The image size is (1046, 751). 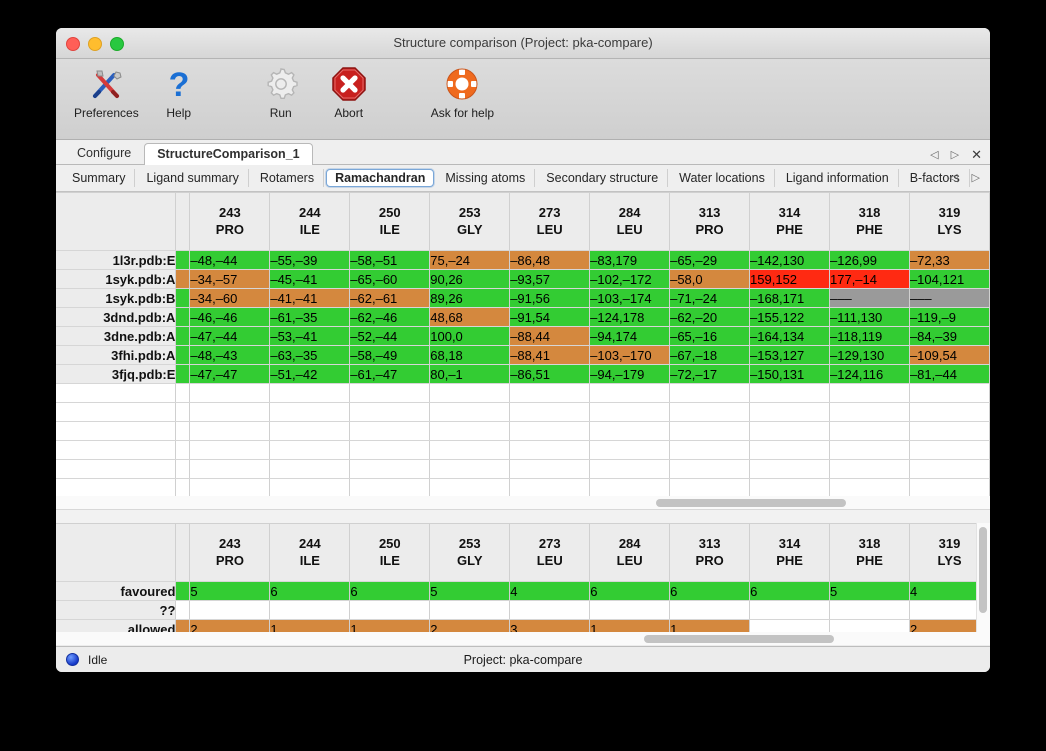 I want to click on table-row: favoured 5 6 6 5 4 6 6 6 5 4, so click(x=523, y=591).